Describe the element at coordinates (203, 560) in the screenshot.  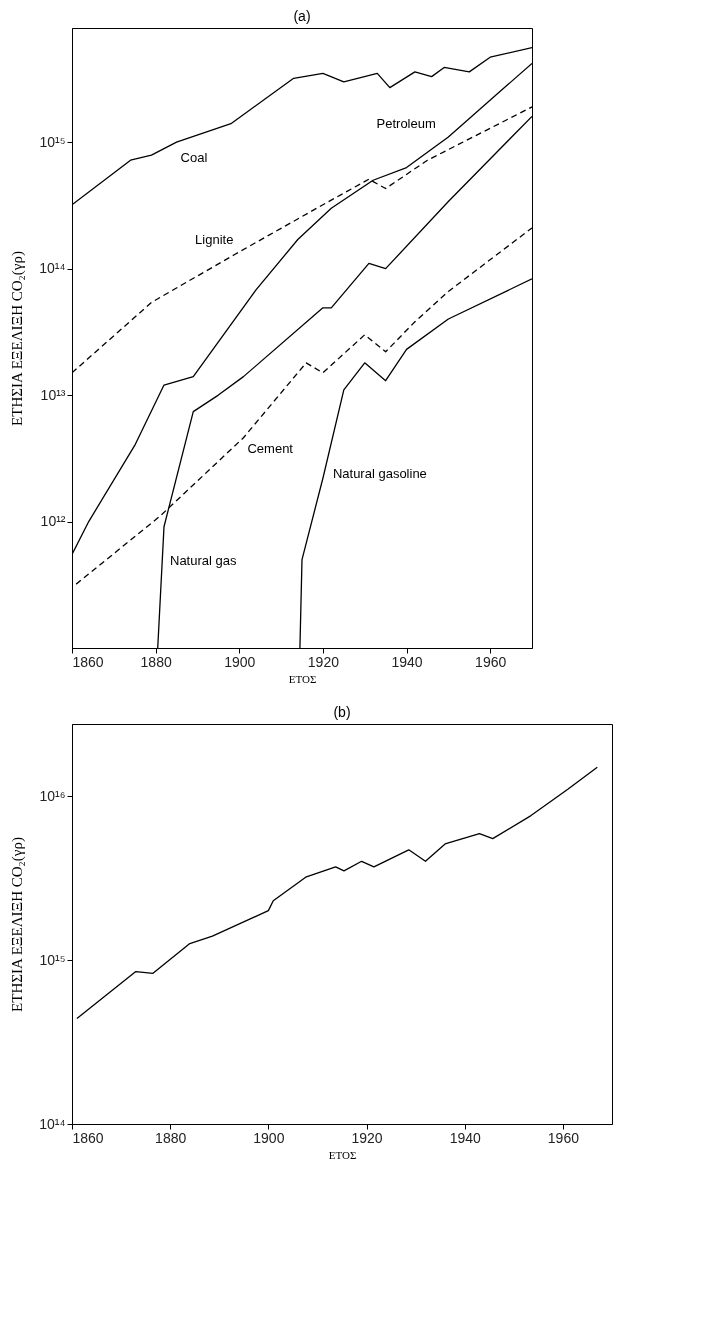
I see `series-label: Natural gas` at that location.